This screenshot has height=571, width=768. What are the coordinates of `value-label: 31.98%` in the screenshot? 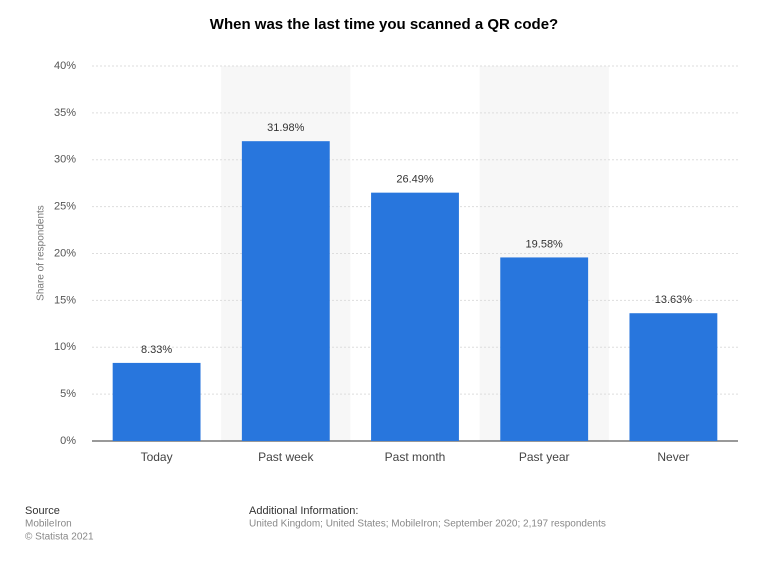 It's located at (286, 128).